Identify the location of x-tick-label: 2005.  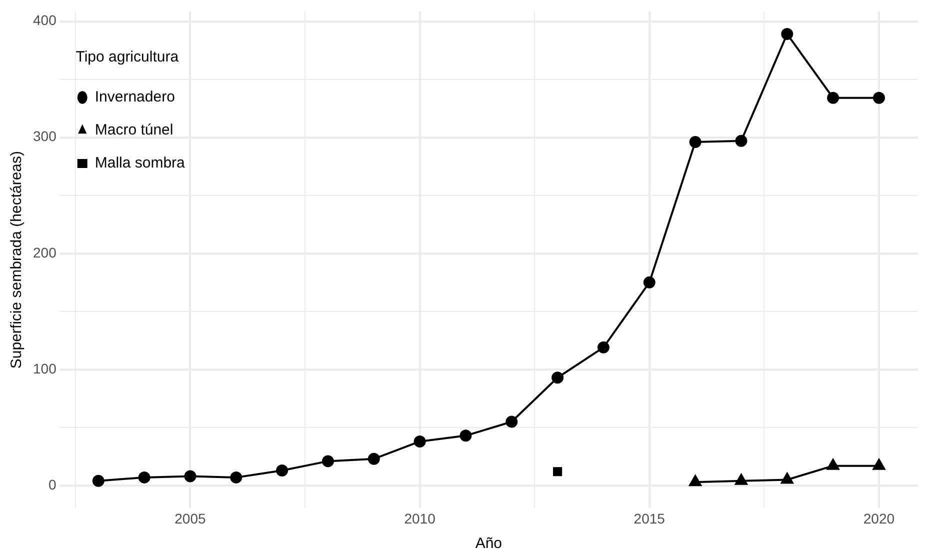
(190, 518).